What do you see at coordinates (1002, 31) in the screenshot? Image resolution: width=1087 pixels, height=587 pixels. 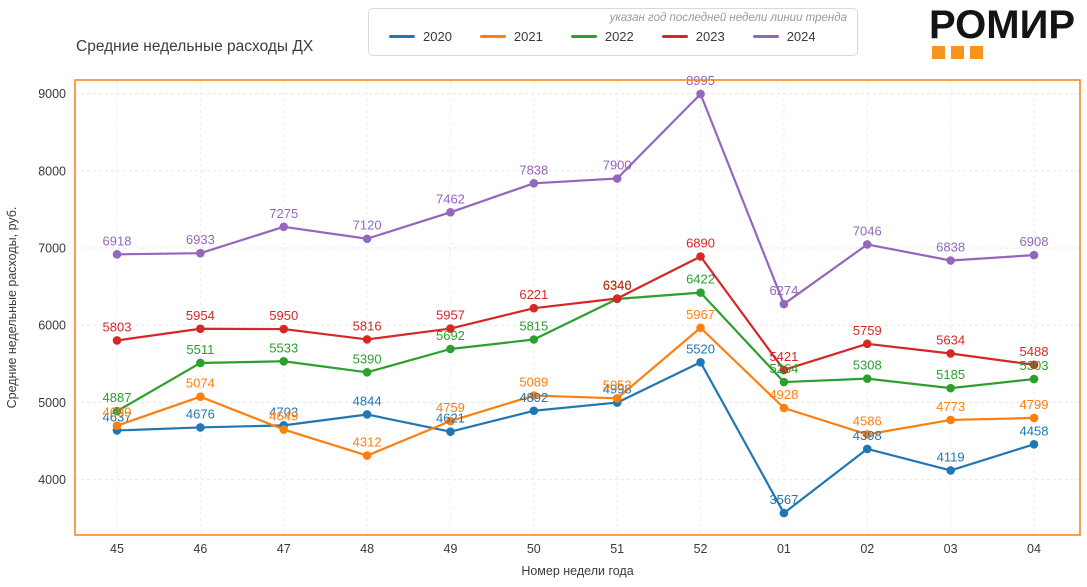 I see `romir-logo: РОМИР` at bounding box center [1002, 31].